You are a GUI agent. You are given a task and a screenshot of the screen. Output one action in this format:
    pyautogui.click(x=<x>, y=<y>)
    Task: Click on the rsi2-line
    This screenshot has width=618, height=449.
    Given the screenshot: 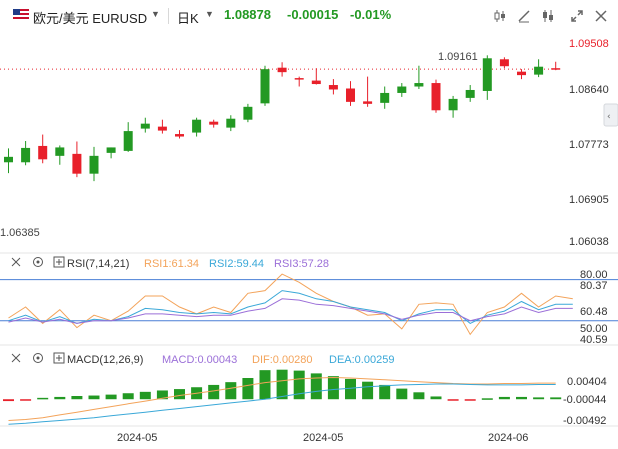 What is the action you would take?
    pyautogui.click(x=290, y=307)
    